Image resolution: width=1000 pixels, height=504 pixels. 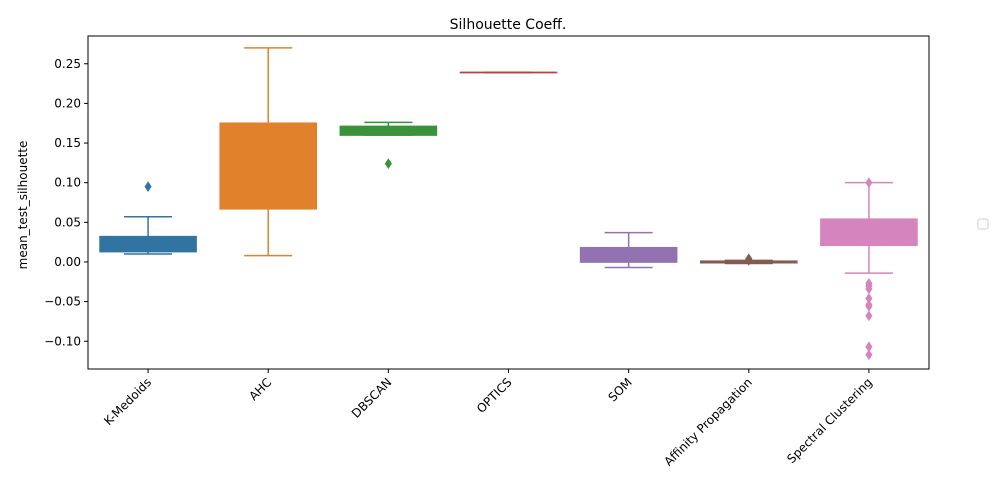 I want to click on x-tick-label: Spectral Clustering, so click(x=829, y=420).